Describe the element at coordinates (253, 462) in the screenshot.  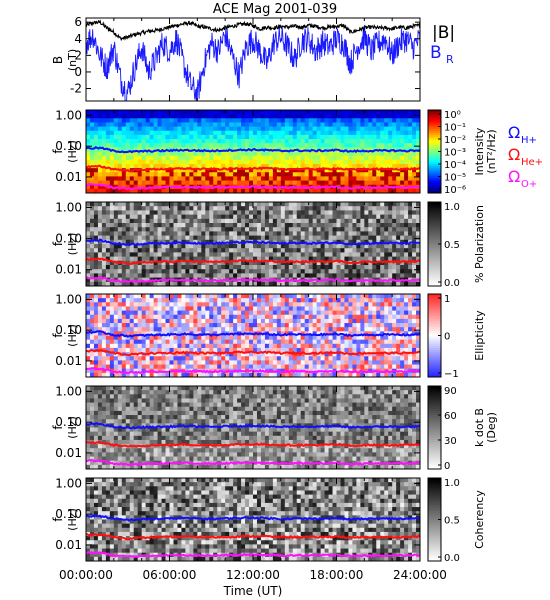
I see `omega-o-line-kdotb` at that location.